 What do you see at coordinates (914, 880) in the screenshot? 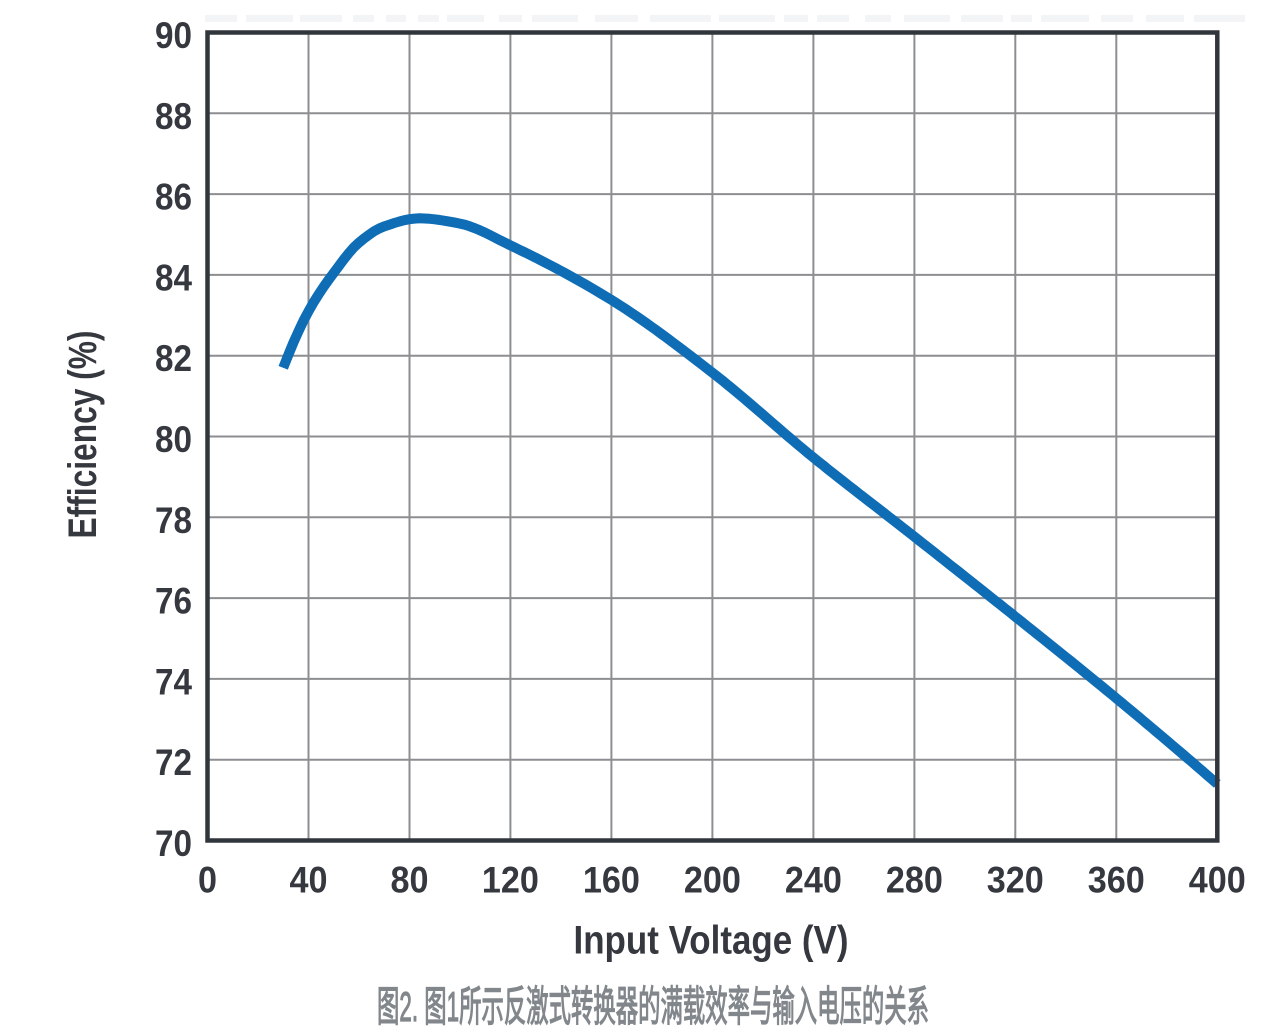
I see `svg-text: 280` at bounding box center [914, 880].